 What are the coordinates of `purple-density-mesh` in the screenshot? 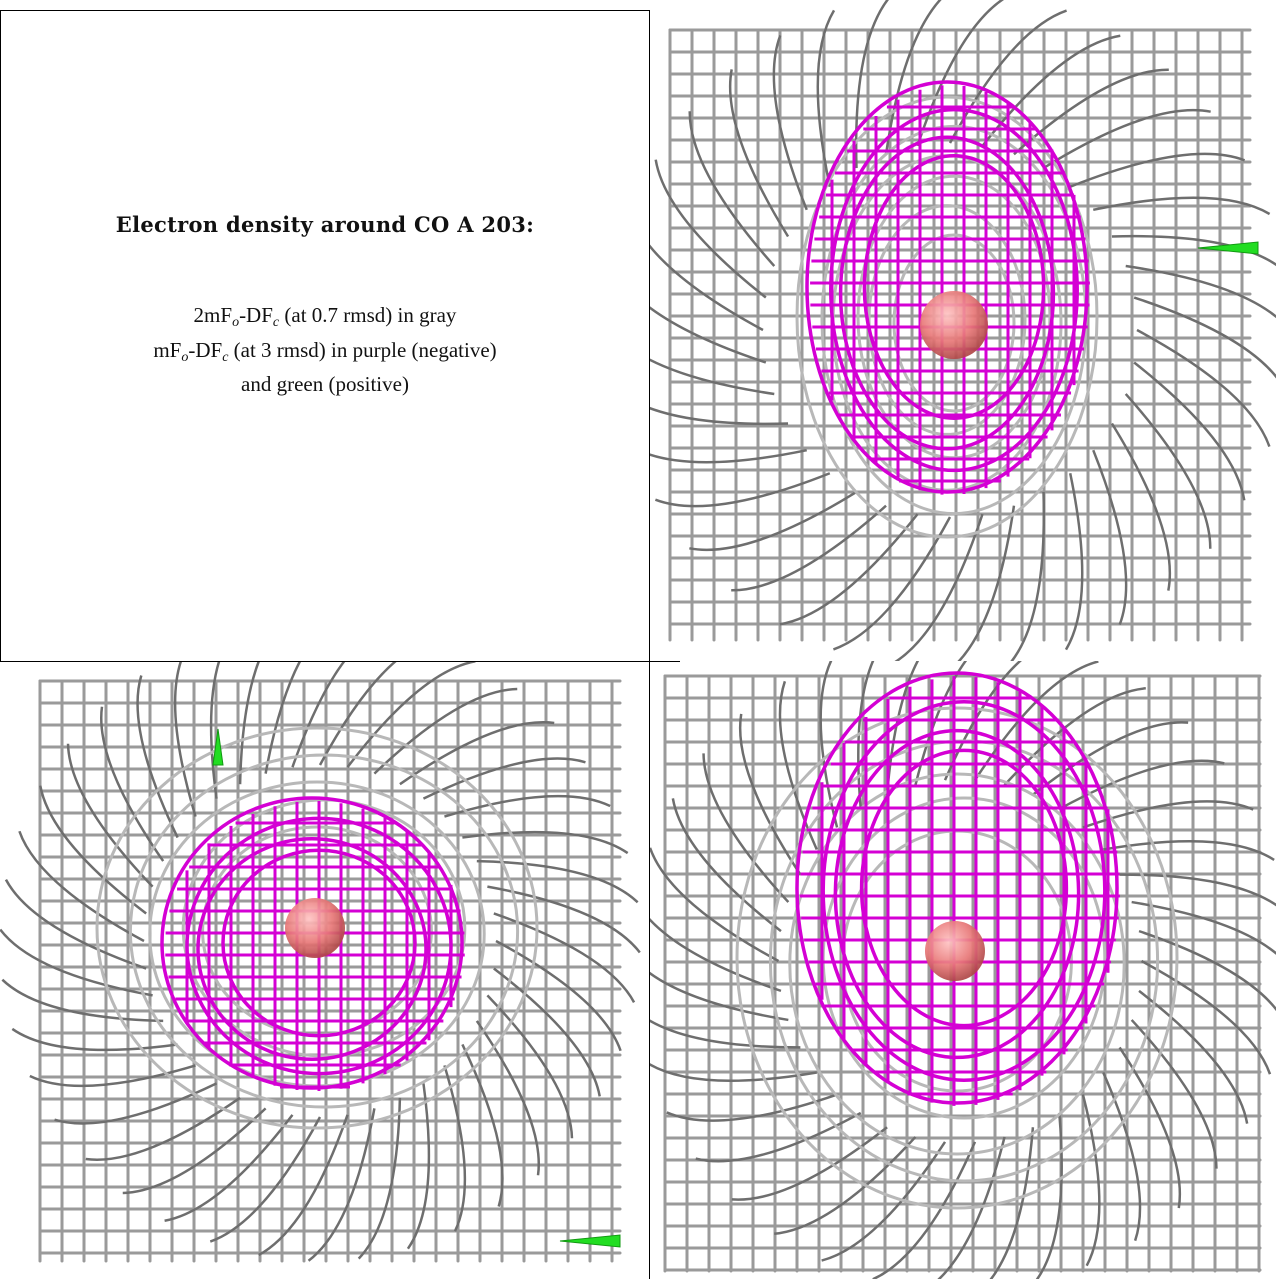 It's located at (960, 891).